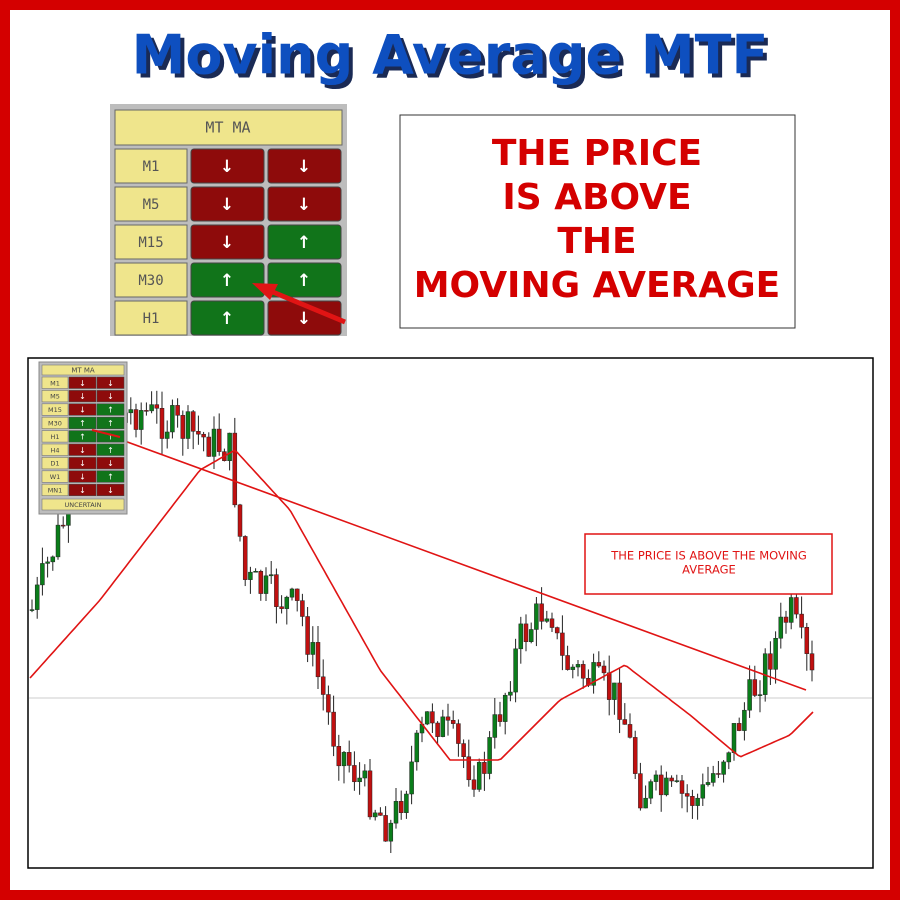  I want to click on panel-row-label: M30, so click(150, 281).